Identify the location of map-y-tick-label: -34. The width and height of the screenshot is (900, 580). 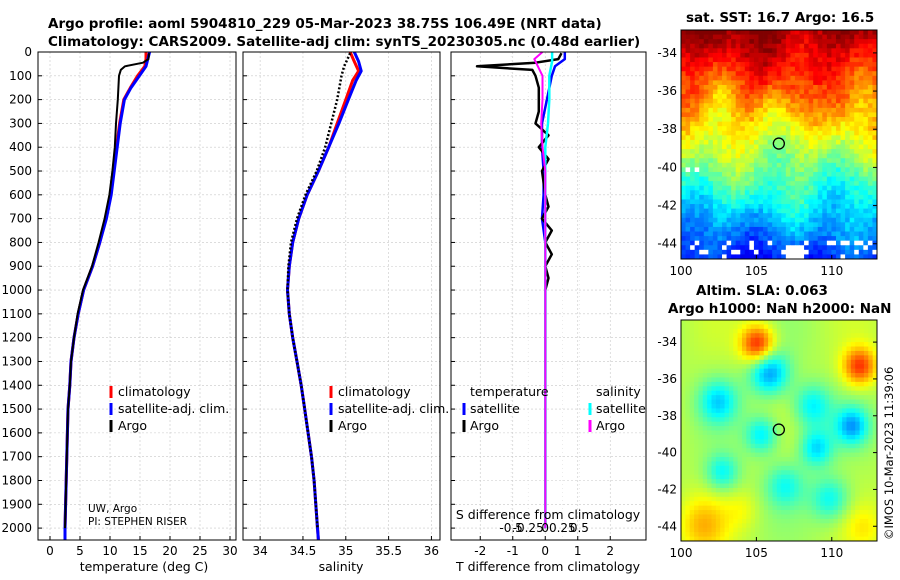
(667, 53).